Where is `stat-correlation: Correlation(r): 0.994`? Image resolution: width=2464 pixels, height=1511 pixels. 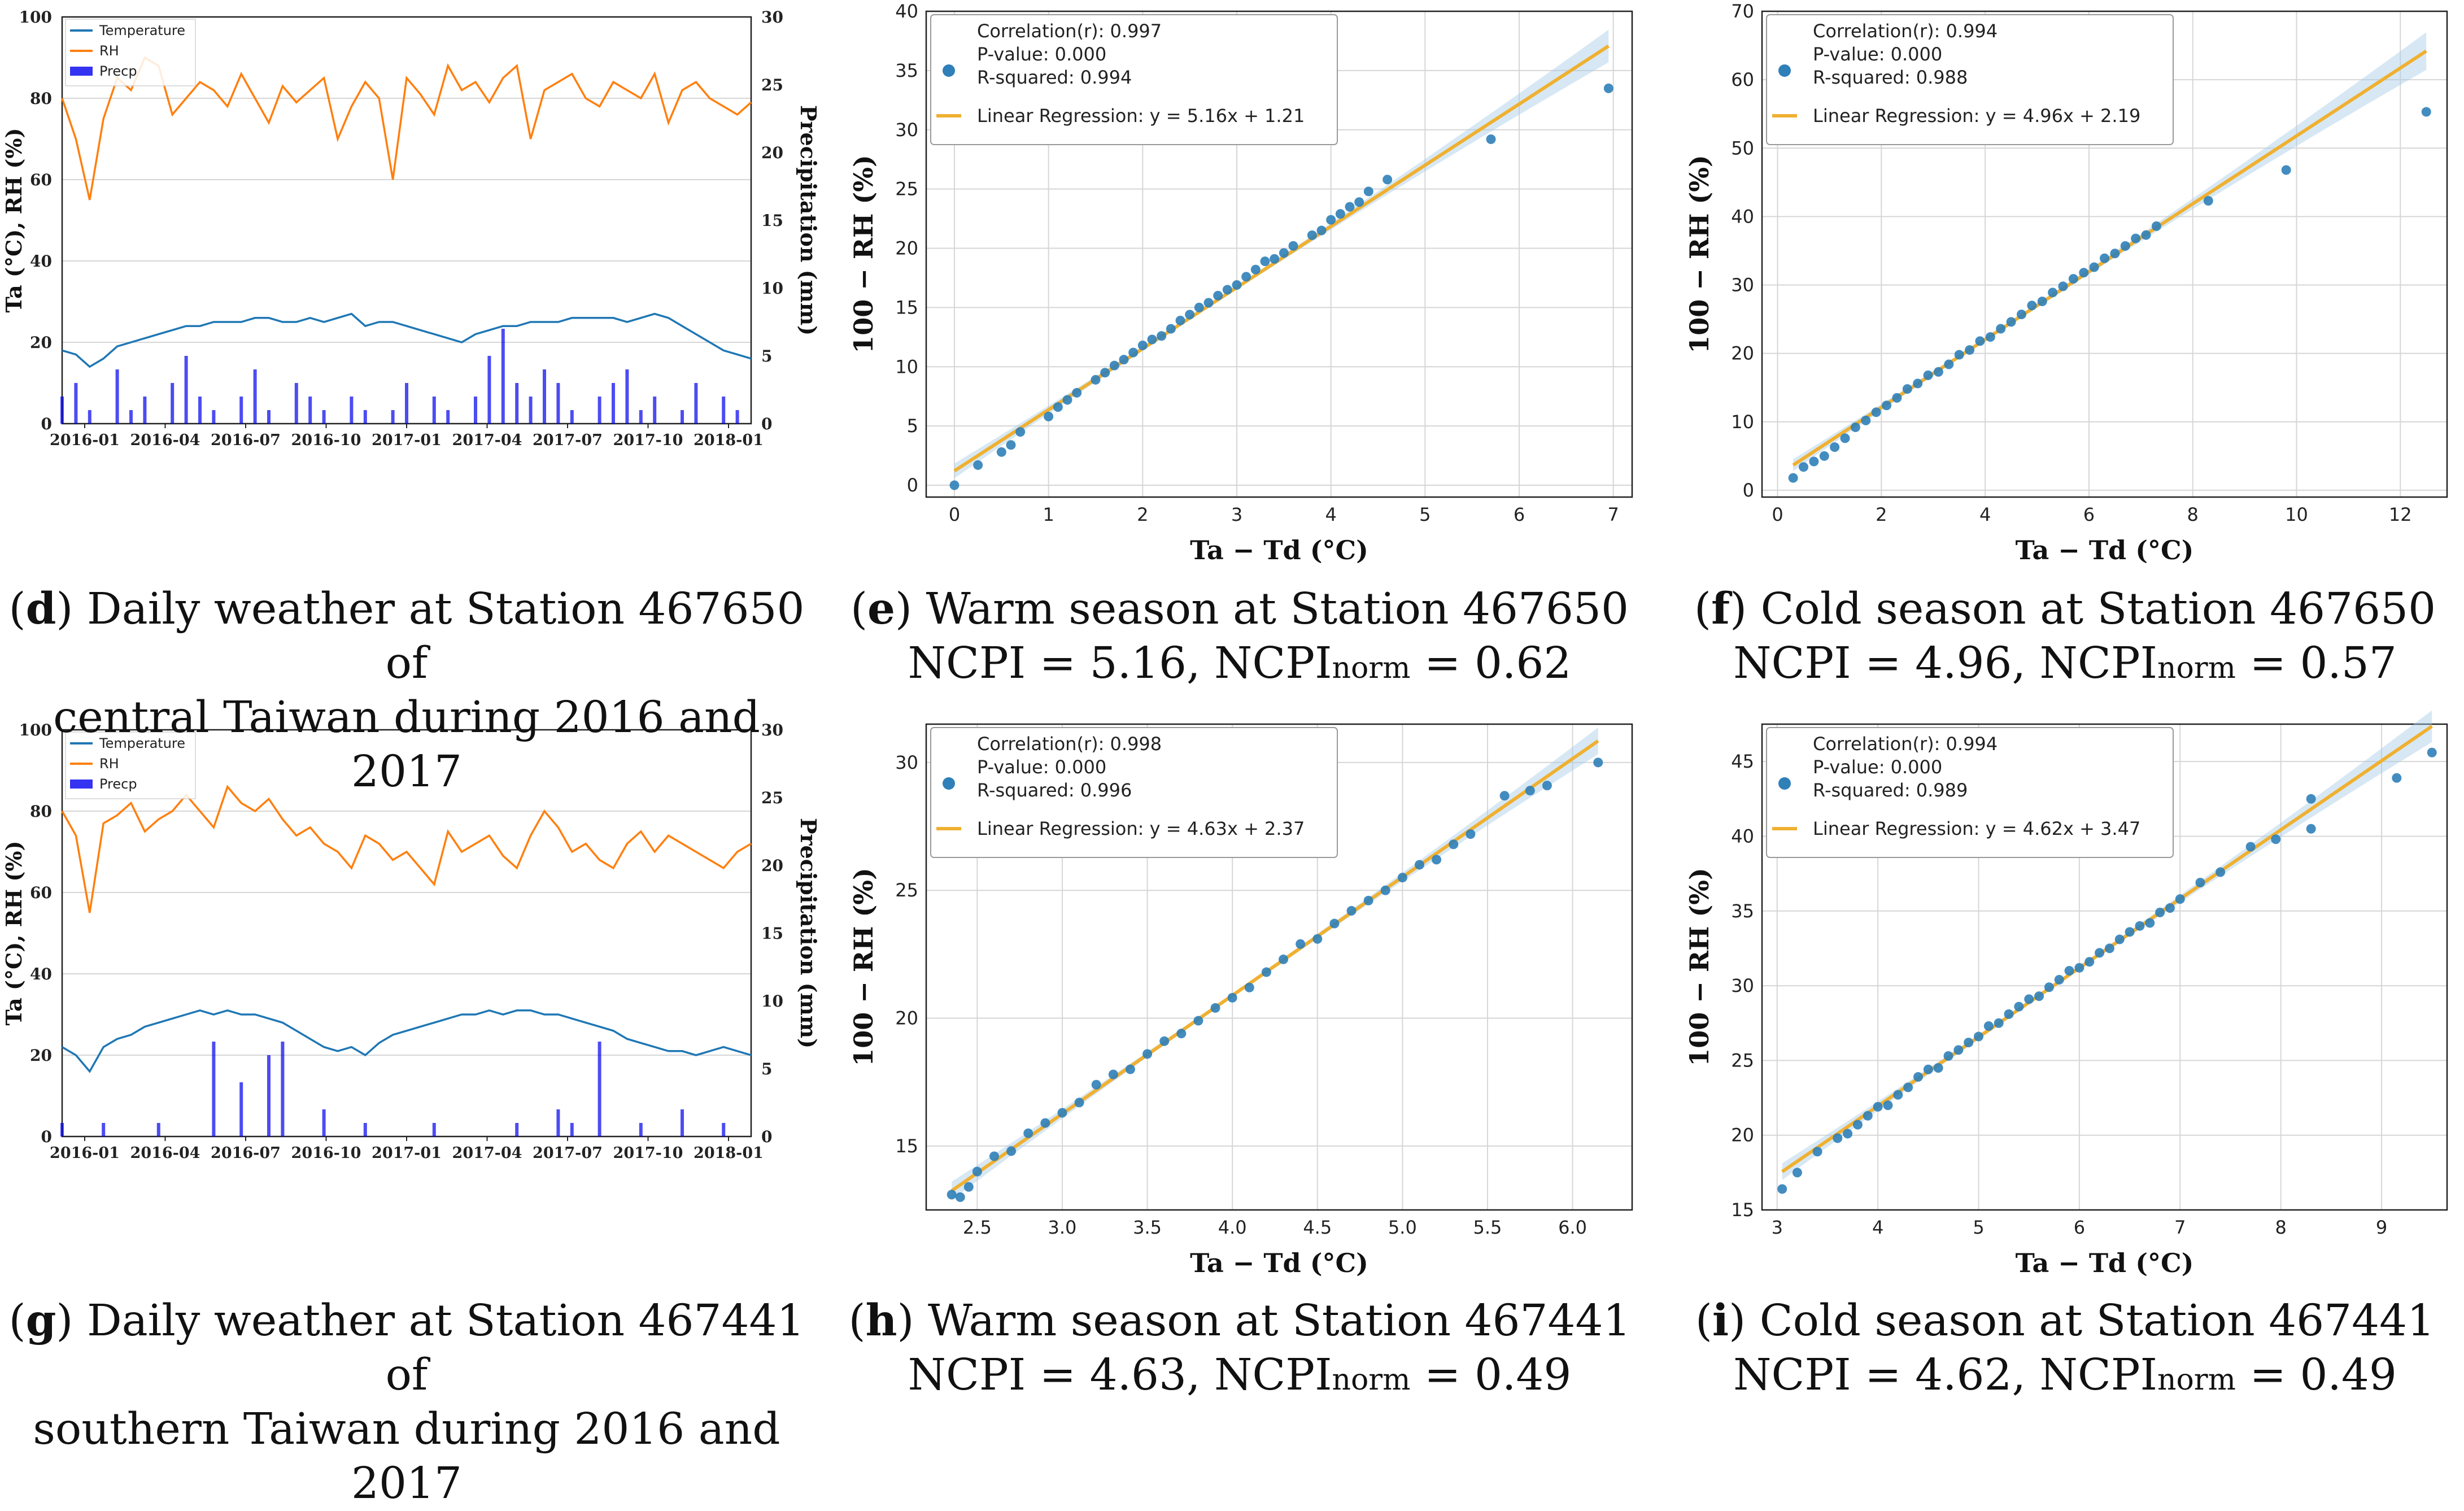 stat-correlation: Correlation(r): 0.994 is located at coordinates (1905, 31).